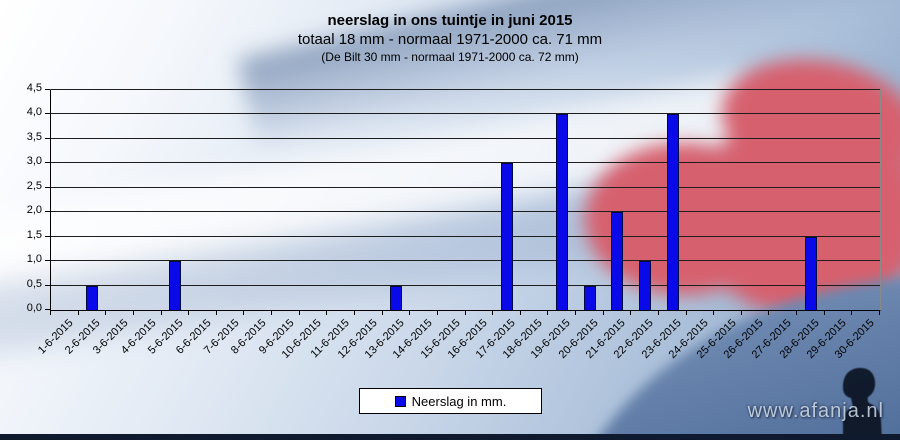 This screenshot has width=900, height=440. What do you see at coordinates (645, 285) in the screenshot?
I see `bar-22-6-2015` at bounding box center [645, 285].